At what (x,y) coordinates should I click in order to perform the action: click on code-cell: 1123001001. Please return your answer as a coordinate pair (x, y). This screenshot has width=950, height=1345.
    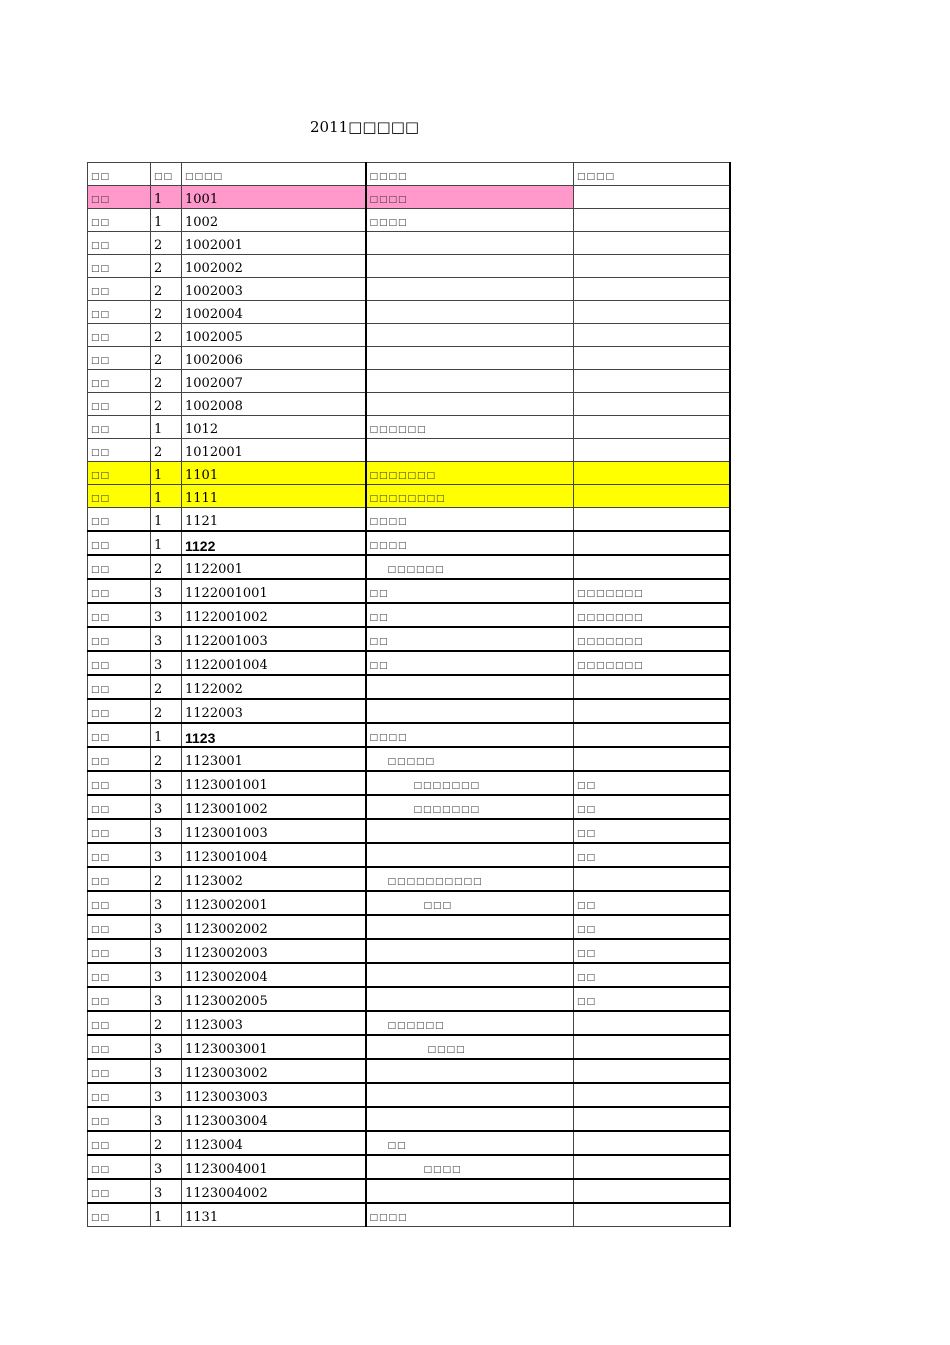
    Looking at the image, I should click on (273, 783).